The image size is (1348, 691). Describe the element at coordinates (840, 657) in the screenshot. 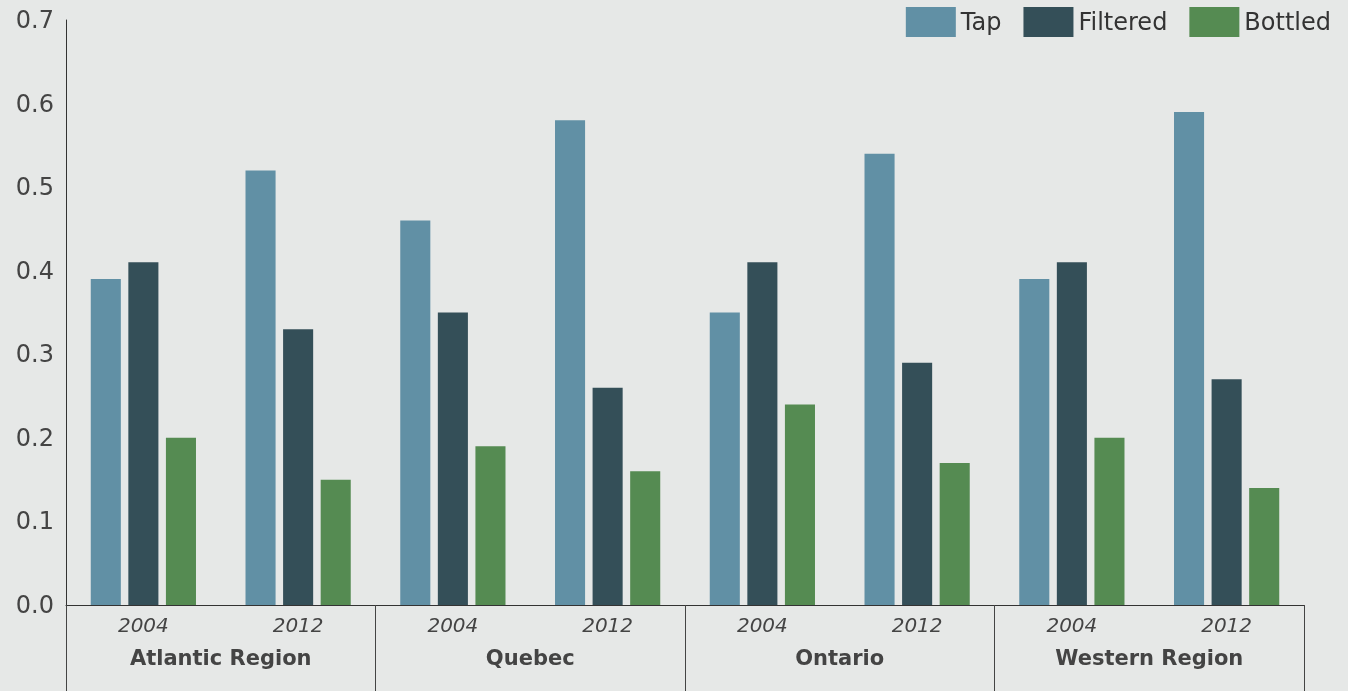

I see `text: Ontario` at that location.